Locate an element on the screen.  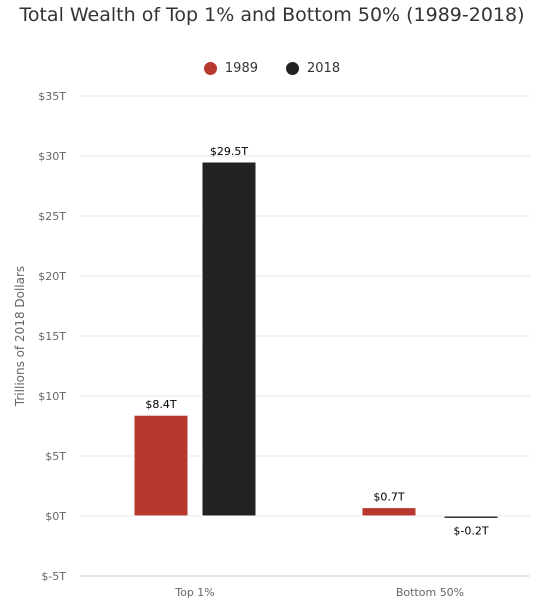
y-tick-label: $35T is located at coordinates (52, 96).